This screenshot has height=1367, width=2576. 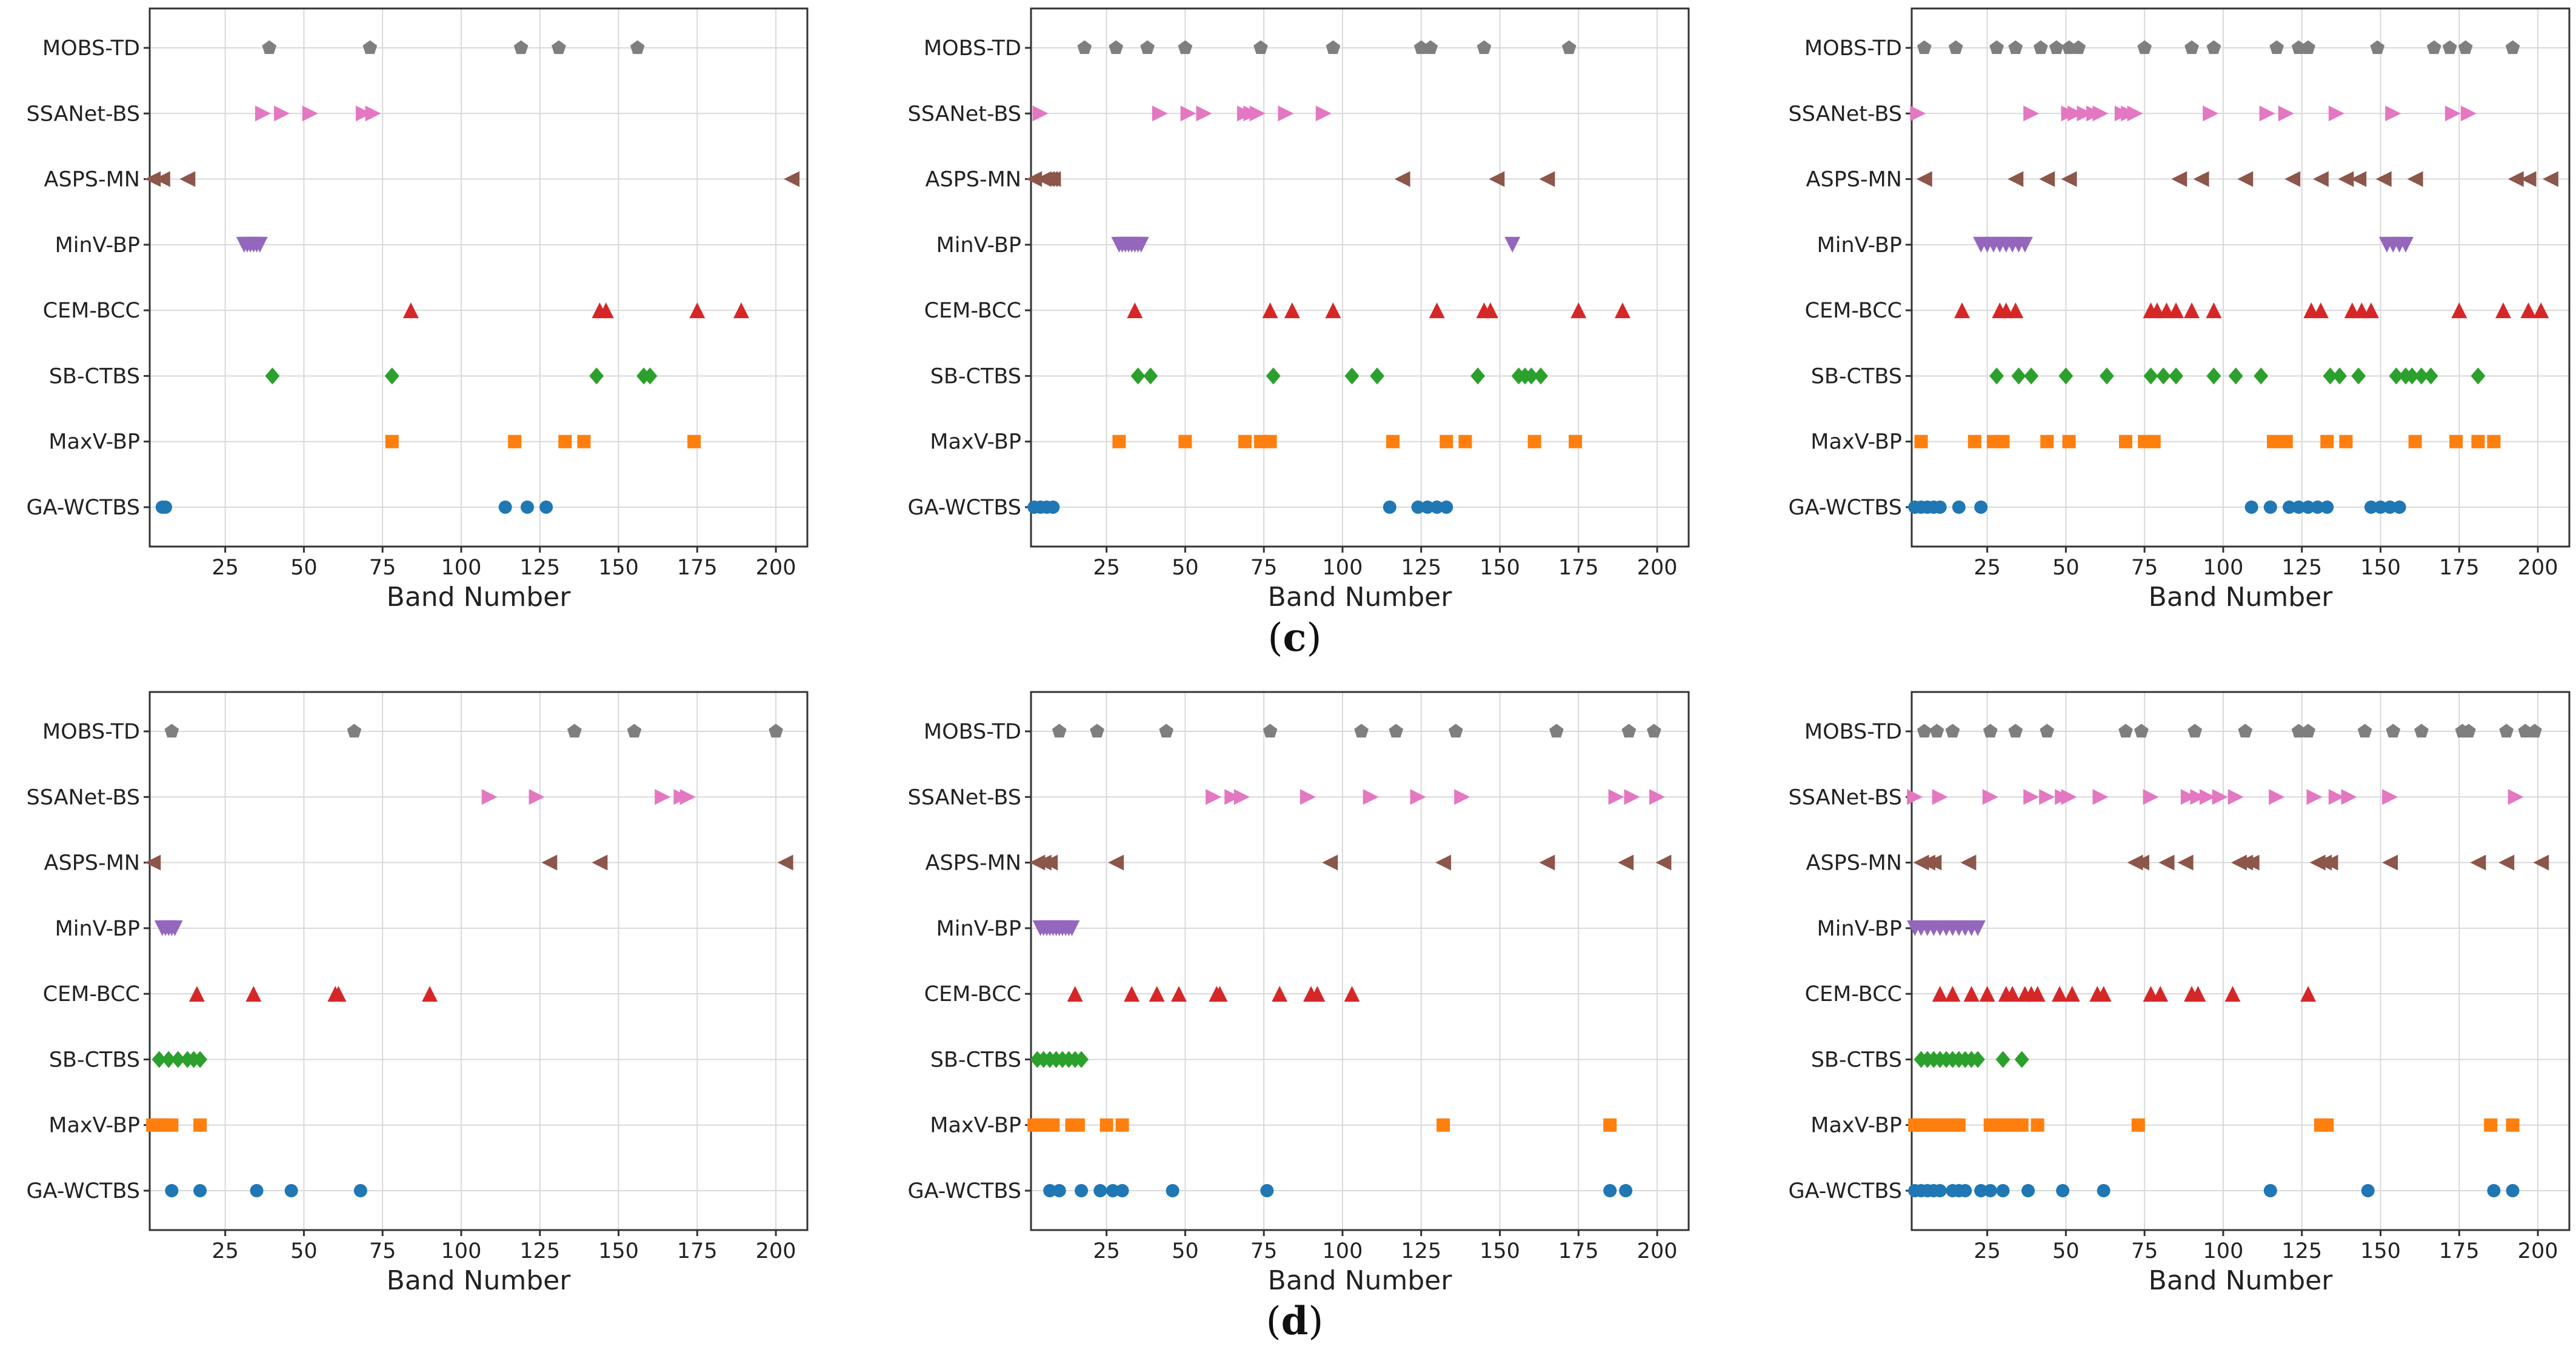 What do you see at coordinates (1860, 929) in the screenshot?
I see `y-tick-label-minv-bp: MinV-BP` at bounding box center [1860, 929].